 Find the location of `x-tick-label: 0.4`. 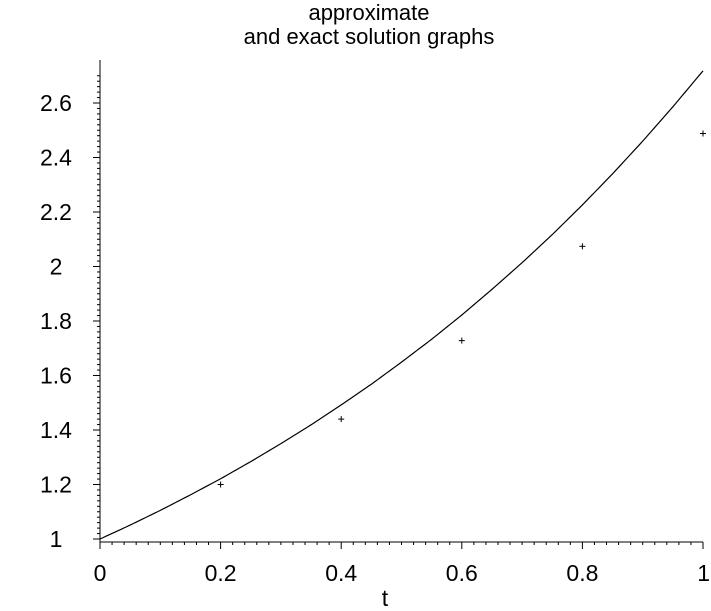

x-tick-label: 0.4 is located at coordinates (341, 573).